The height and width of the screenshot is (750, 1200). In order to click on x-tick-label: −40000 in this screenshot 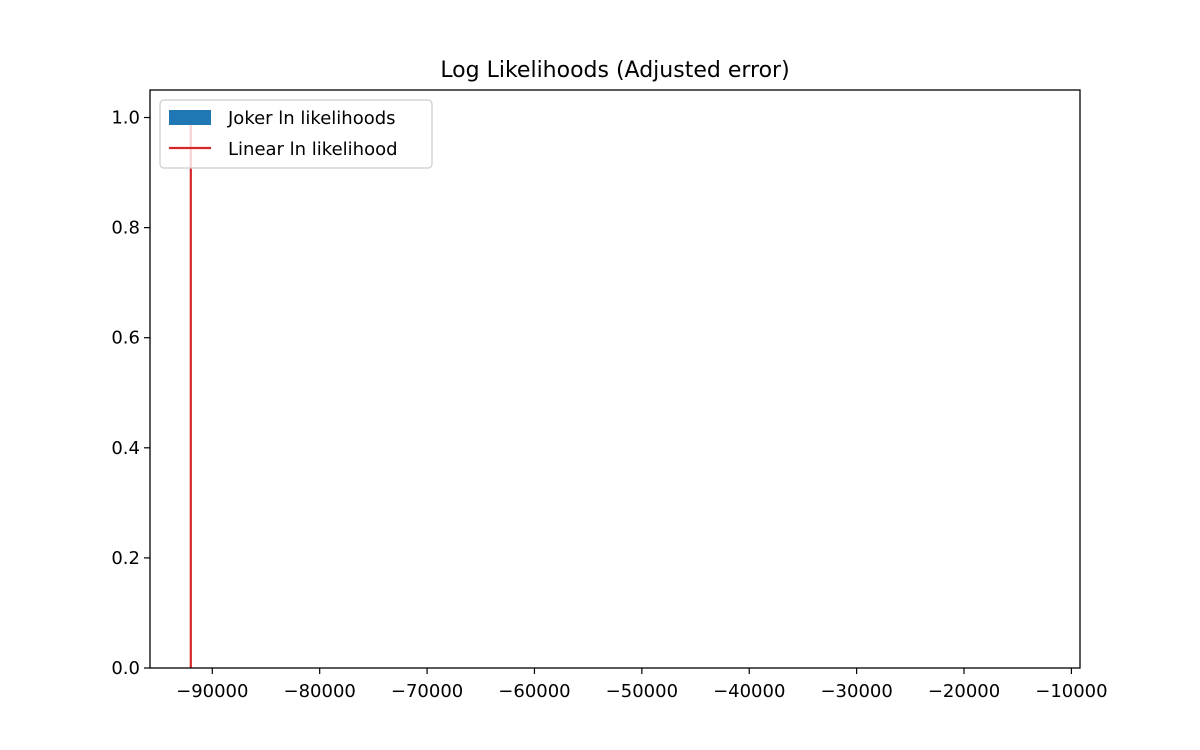, I will do `click(749, 691)`.